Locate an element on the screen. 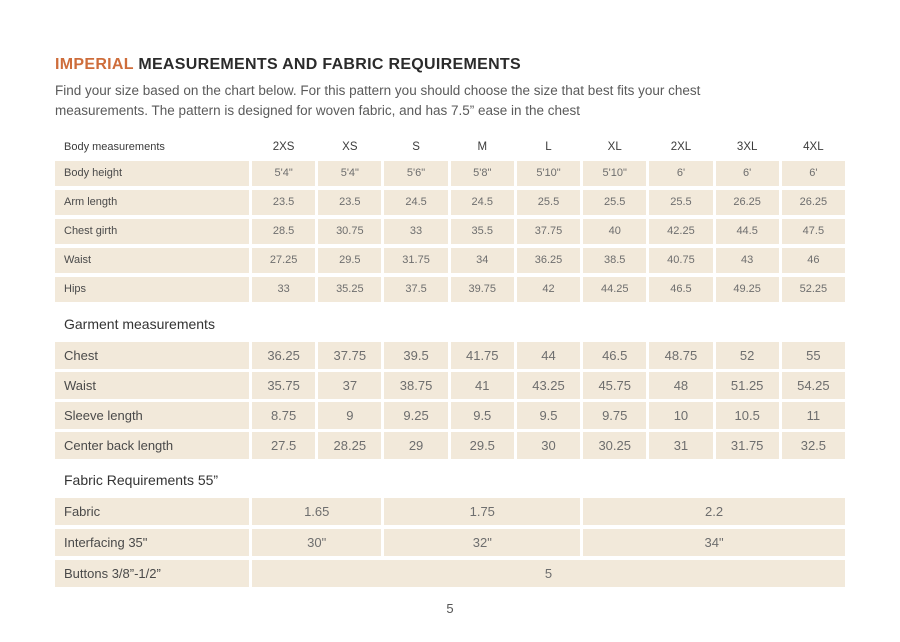 This screenshot has height=642, width=900. table-cell: 49.25 is located at coordinates (747, 289).